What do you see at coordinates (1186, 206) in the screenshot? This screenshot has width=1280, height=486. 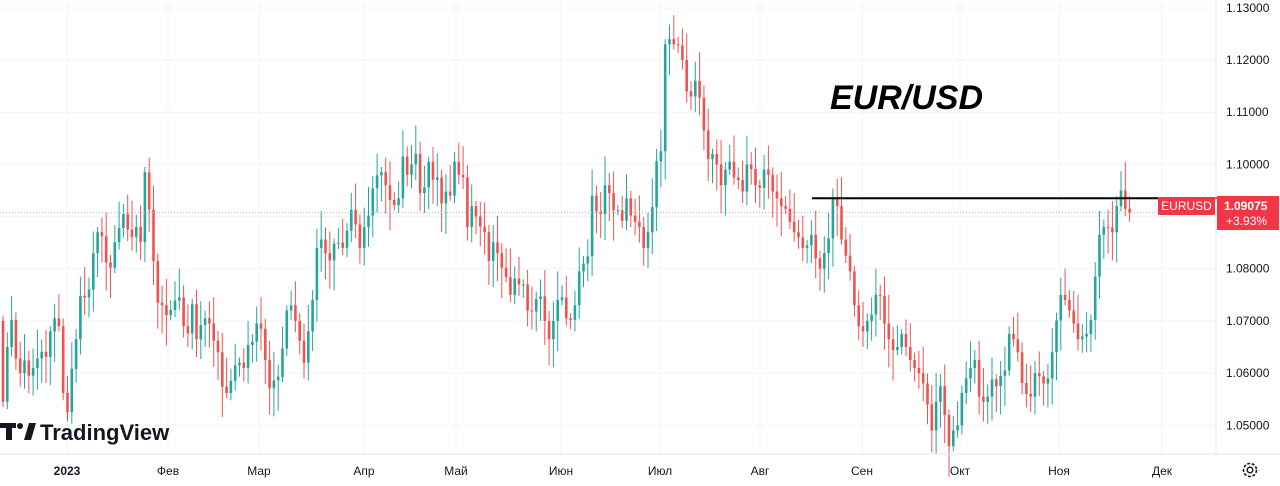 I see `symbol-label: EURUSD` at bounding box center [1186, 206].